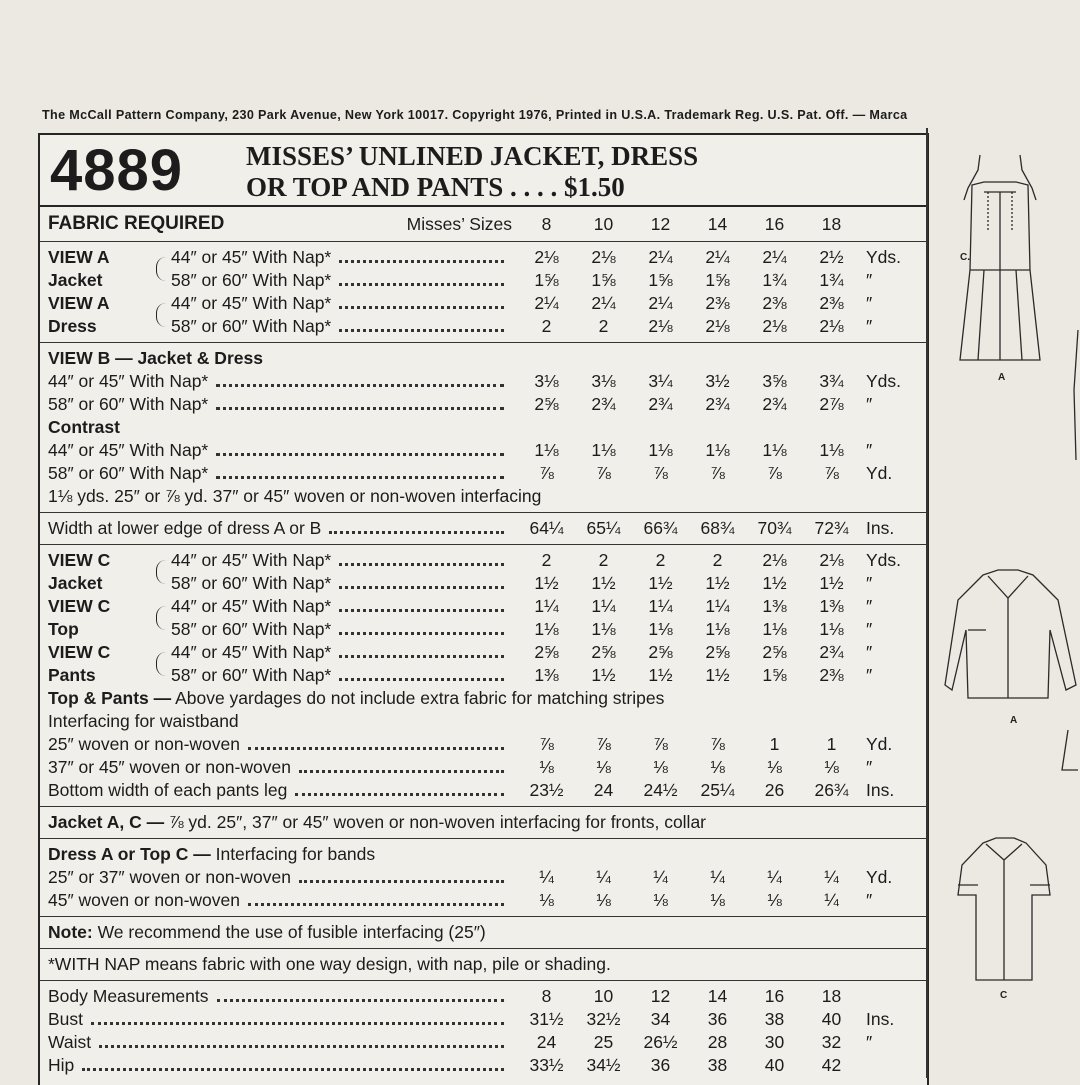  Describe the element at coordinates (483, 996) in the screenshot. I see `yardage-row: Body Measurements 8 10 12 14 16 18` at that location.